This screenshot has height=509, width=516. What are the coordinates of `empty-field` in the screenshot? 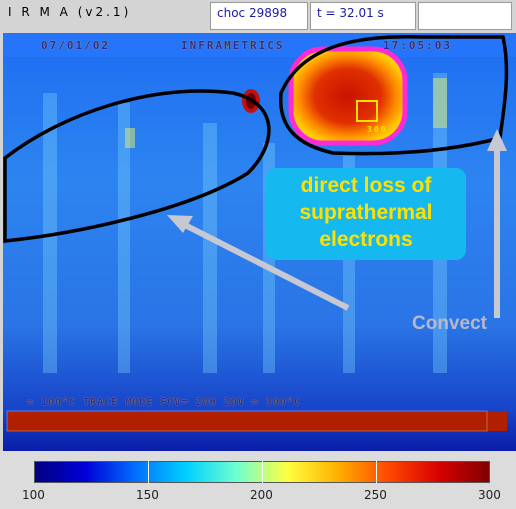 It's located at (465, 16).